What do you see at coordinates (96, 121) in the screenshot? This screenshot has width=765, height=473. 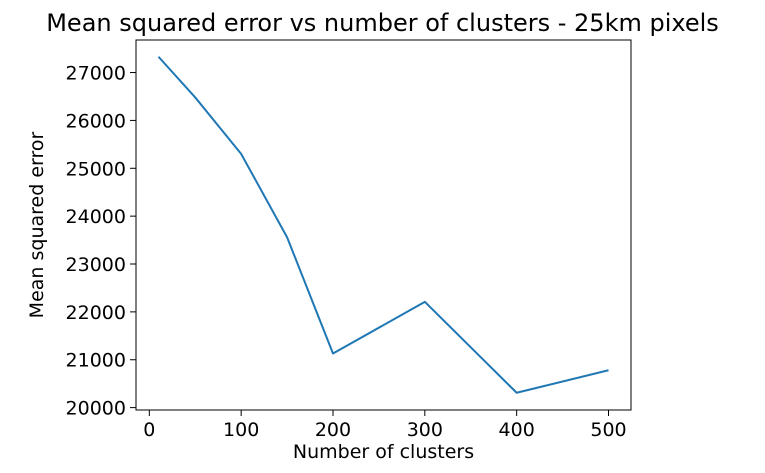 I see `y-tick-label: 26000` at bounding box center [96, 121].